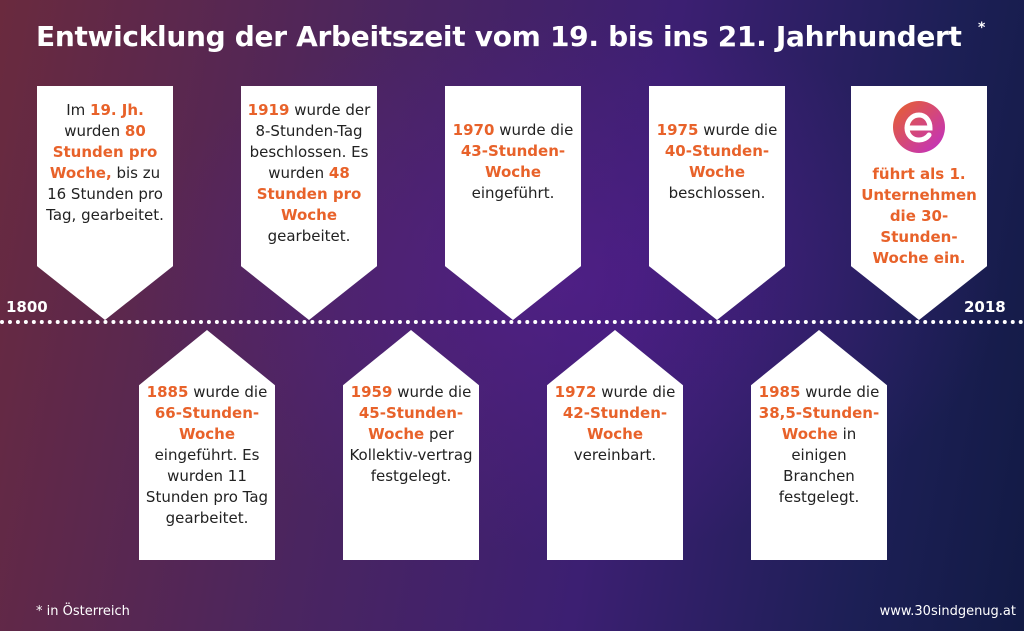 This screenshot has height=631, width=1024. I want to click on highlight-text: 42-Stunden-Woche, so click(615, 423).